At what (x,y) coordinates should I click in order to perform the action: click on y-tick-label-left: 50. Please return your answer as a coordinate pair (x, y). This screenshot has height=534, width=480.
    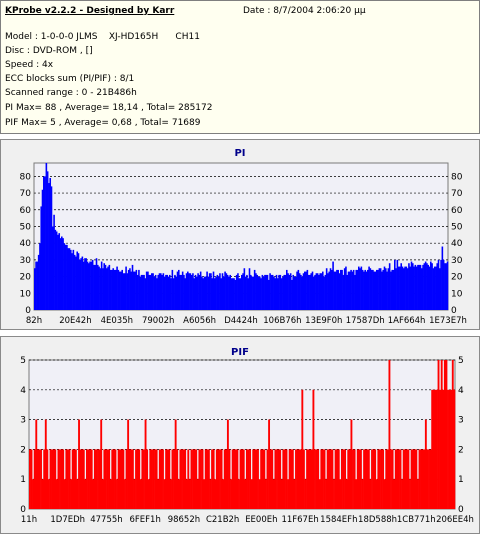
    Looking at the image, I should click on (26, 227).